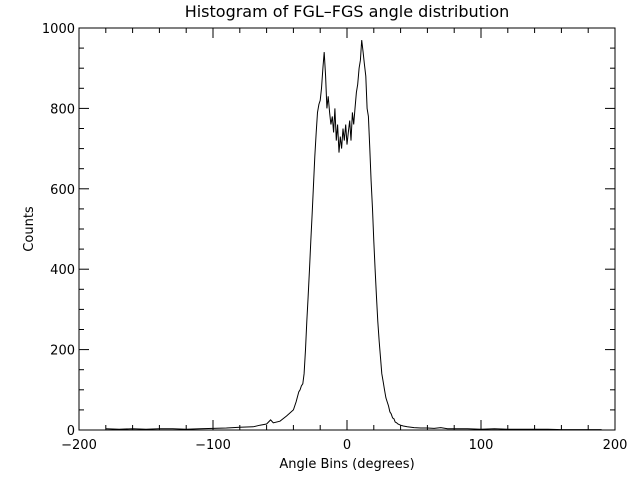 The image size is (640, 480). I want to click on x-tick-label: 0, so click(347, 445).